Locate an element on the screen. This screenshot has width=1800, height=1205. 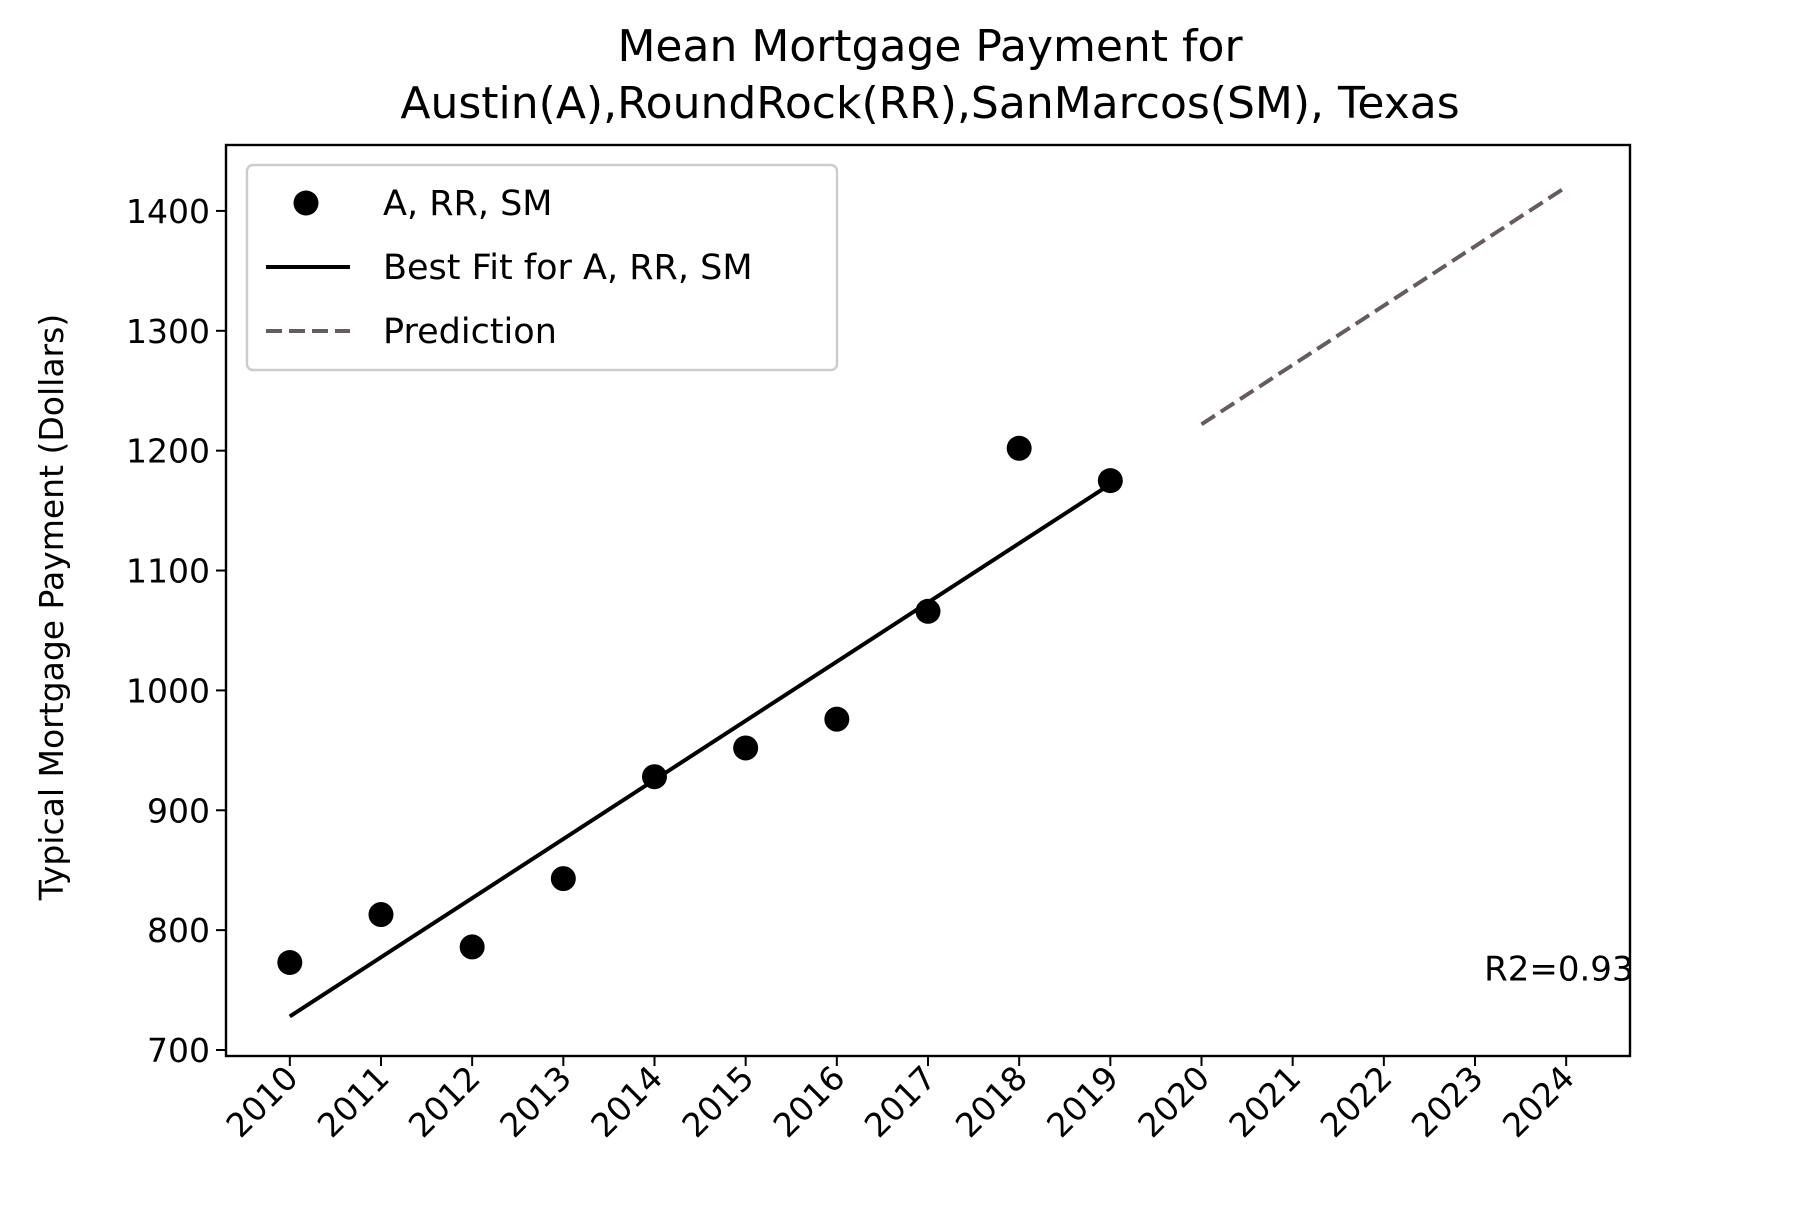
prediction-line is located at coordinates (1384, 305).